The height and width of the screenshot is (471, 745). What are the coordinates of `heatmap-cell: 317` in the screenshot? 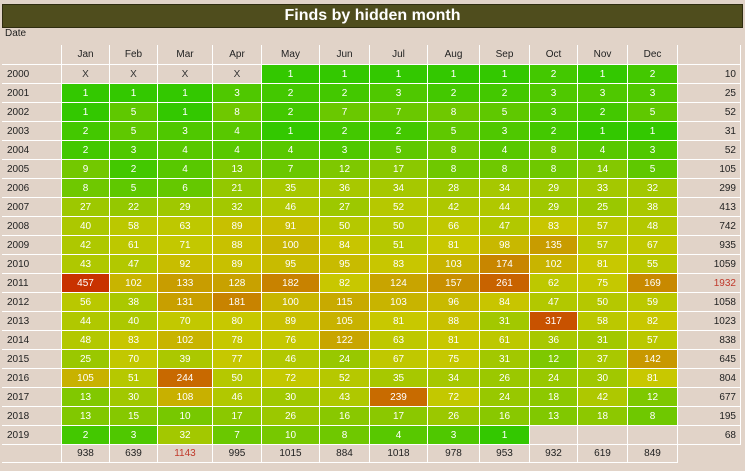 It's located at (554, 321).